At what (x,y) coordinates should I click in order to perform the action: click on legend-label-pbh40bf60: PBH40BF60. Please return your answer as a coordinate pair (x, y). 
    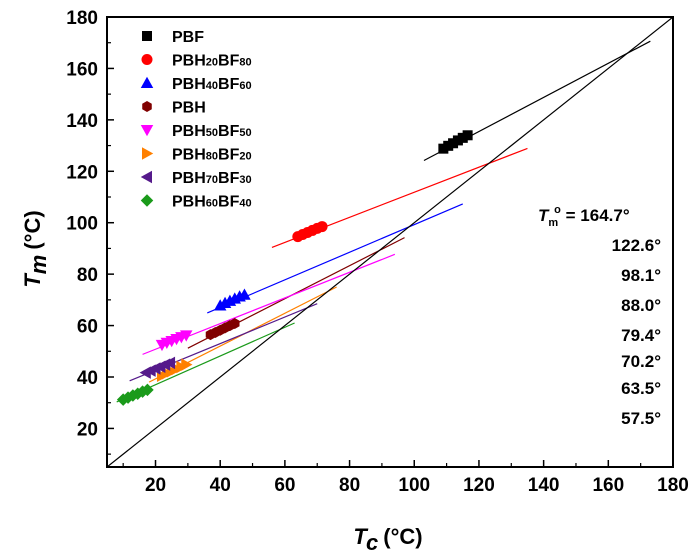
    Looking at the image, I should click on (212, 84).